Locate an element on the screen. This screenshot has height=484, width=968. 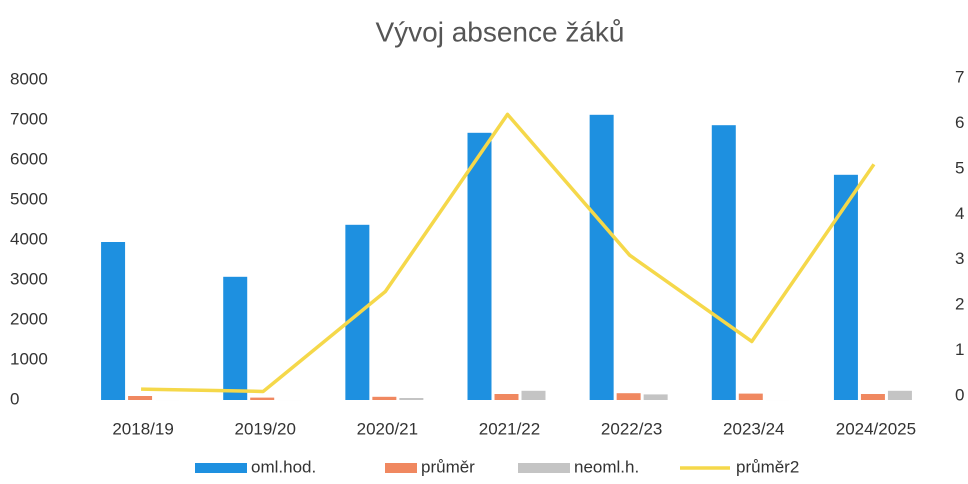
y2-tick-label: 2 is located at coordinates (959, 304).